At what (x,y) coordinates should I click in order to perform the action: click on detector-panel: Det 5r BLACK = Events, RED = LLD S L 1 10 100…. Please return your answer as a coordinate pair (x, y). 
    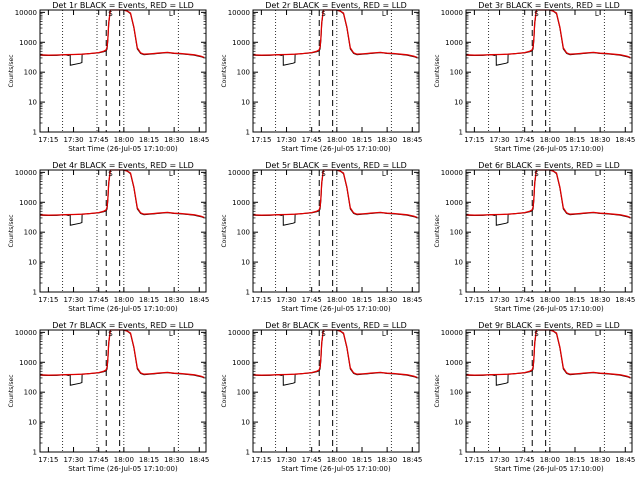
    Looking at the image, I should click on (319, 240).